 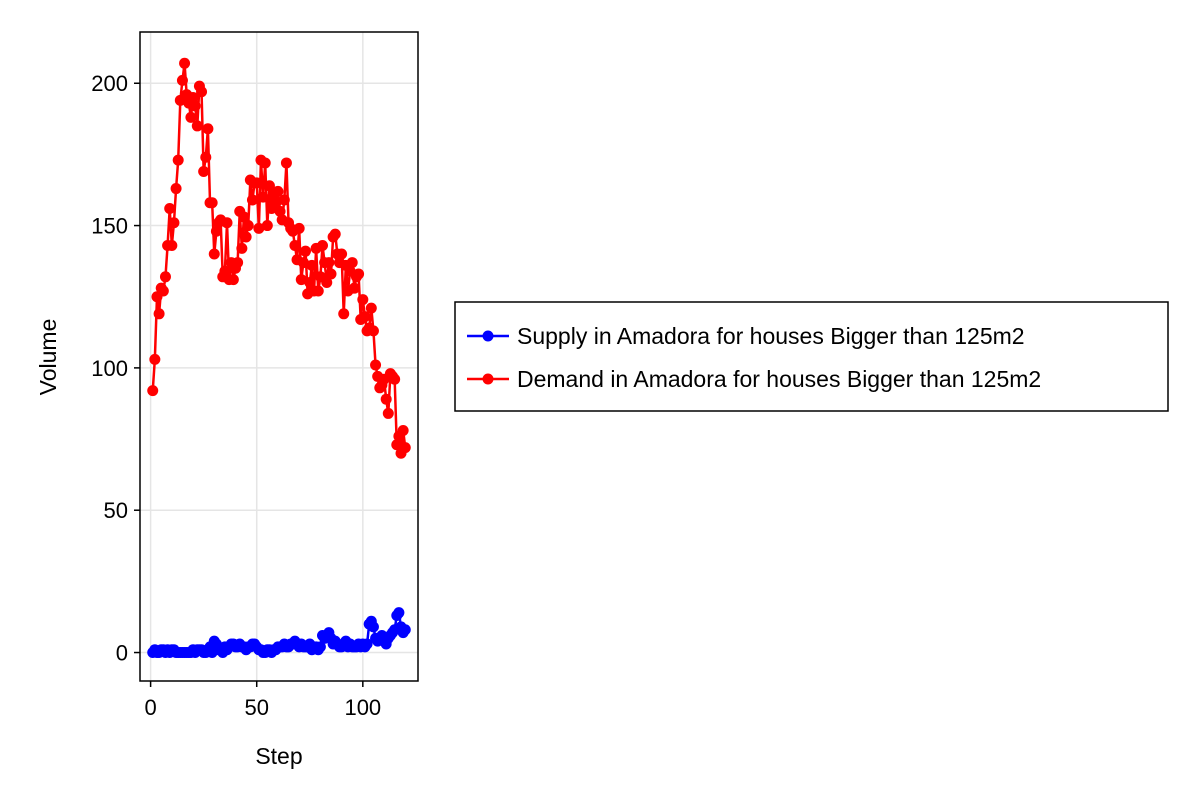 What do you see at coordinates (109, 368) in the screenshot?
I see `y-tick-label: 100` at bounding box center [109, 368].